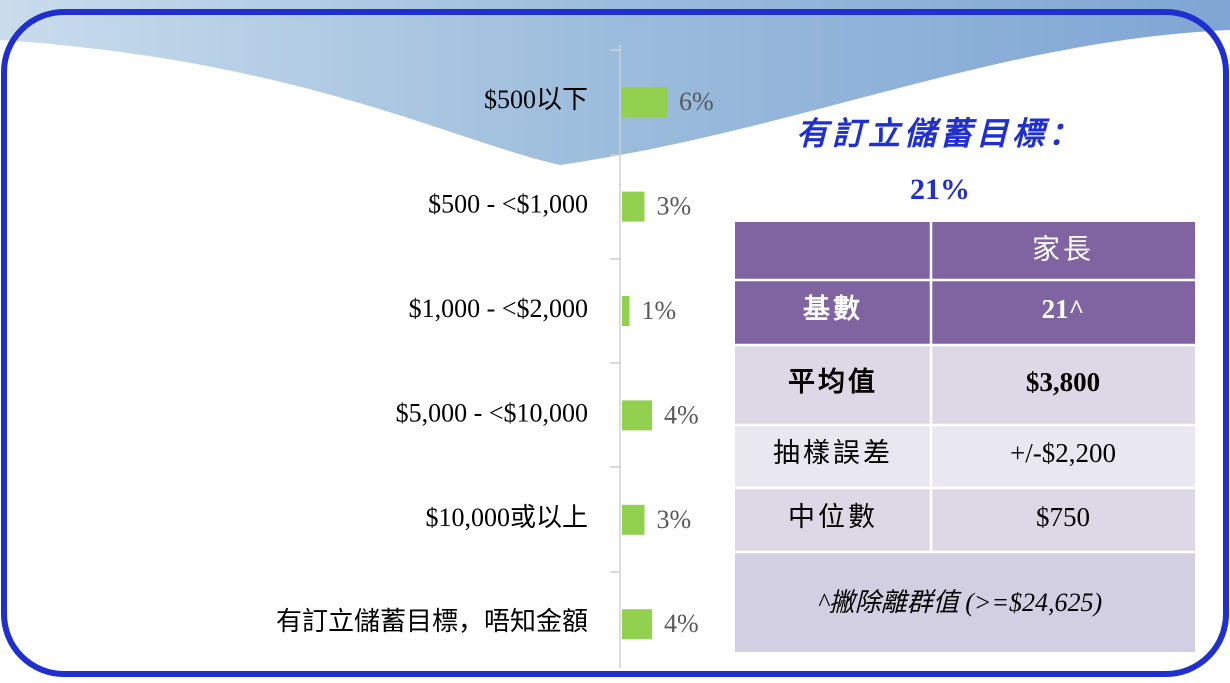 Image resolution: width=1230 pixels, height=683 pixels. I want to click on category-label: $500 - <$1,000, so click(508, 204).